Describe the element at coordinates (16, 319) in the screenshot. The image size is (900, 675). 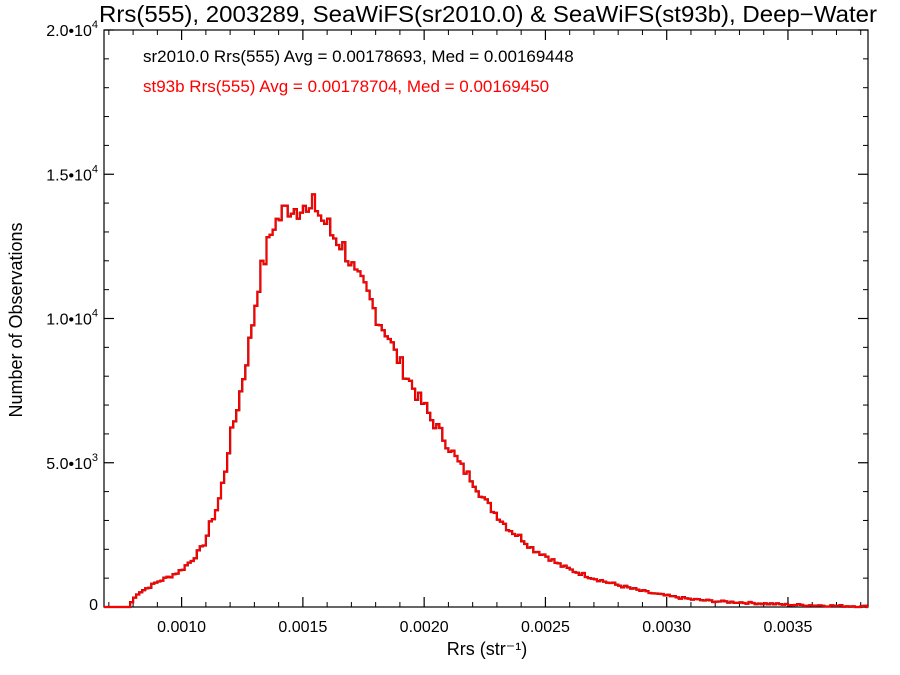
I see `y-axis-label: Number of Observations` at that location.